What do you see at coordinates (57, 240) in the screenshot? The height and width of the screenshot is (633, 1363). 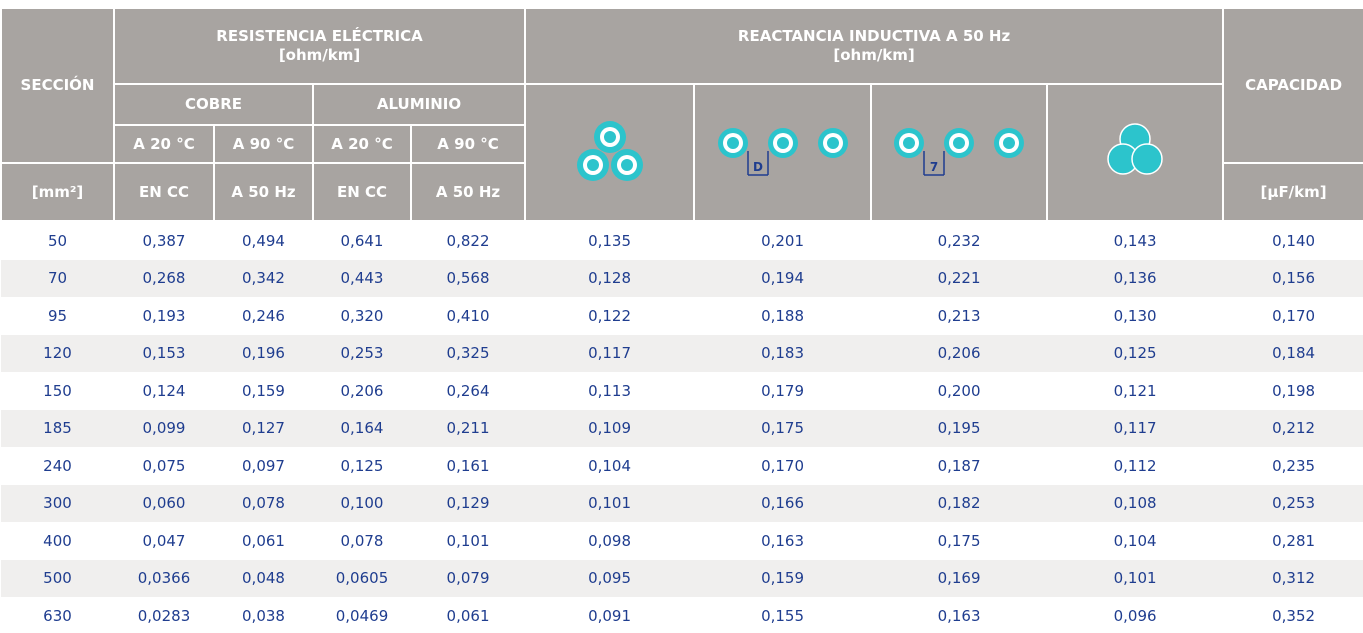 I see `table-cell: 50` at bounding box center [57, 240].